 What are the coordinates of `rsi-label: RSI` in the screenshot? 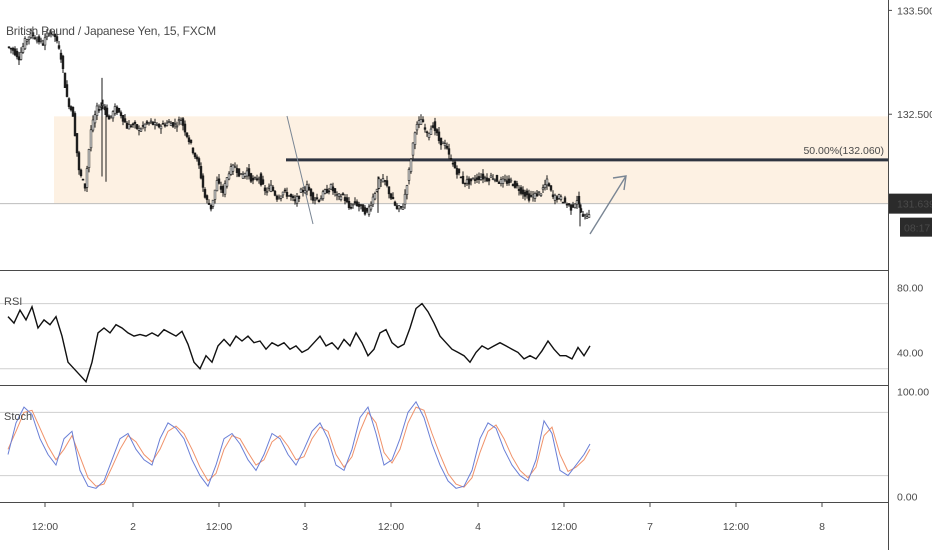 It's located at (13, 302).